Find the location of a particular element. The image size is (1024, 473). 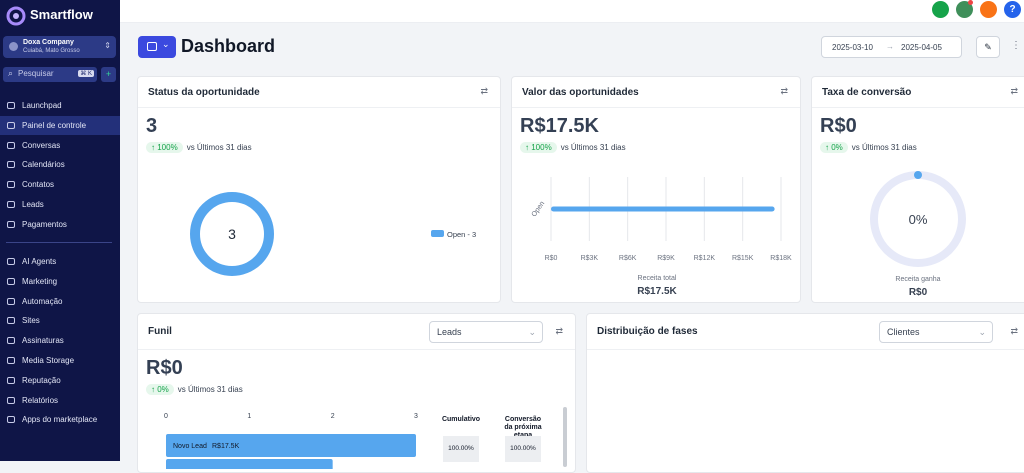

notifications-button is located at coordinates (988, 9).